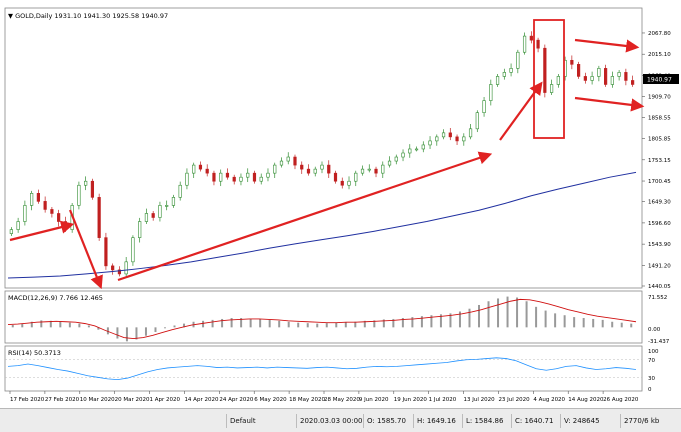 This screenshot has width=681, height=432. I want to click on price-axis-tick: 1909.70, so click(659, 98).